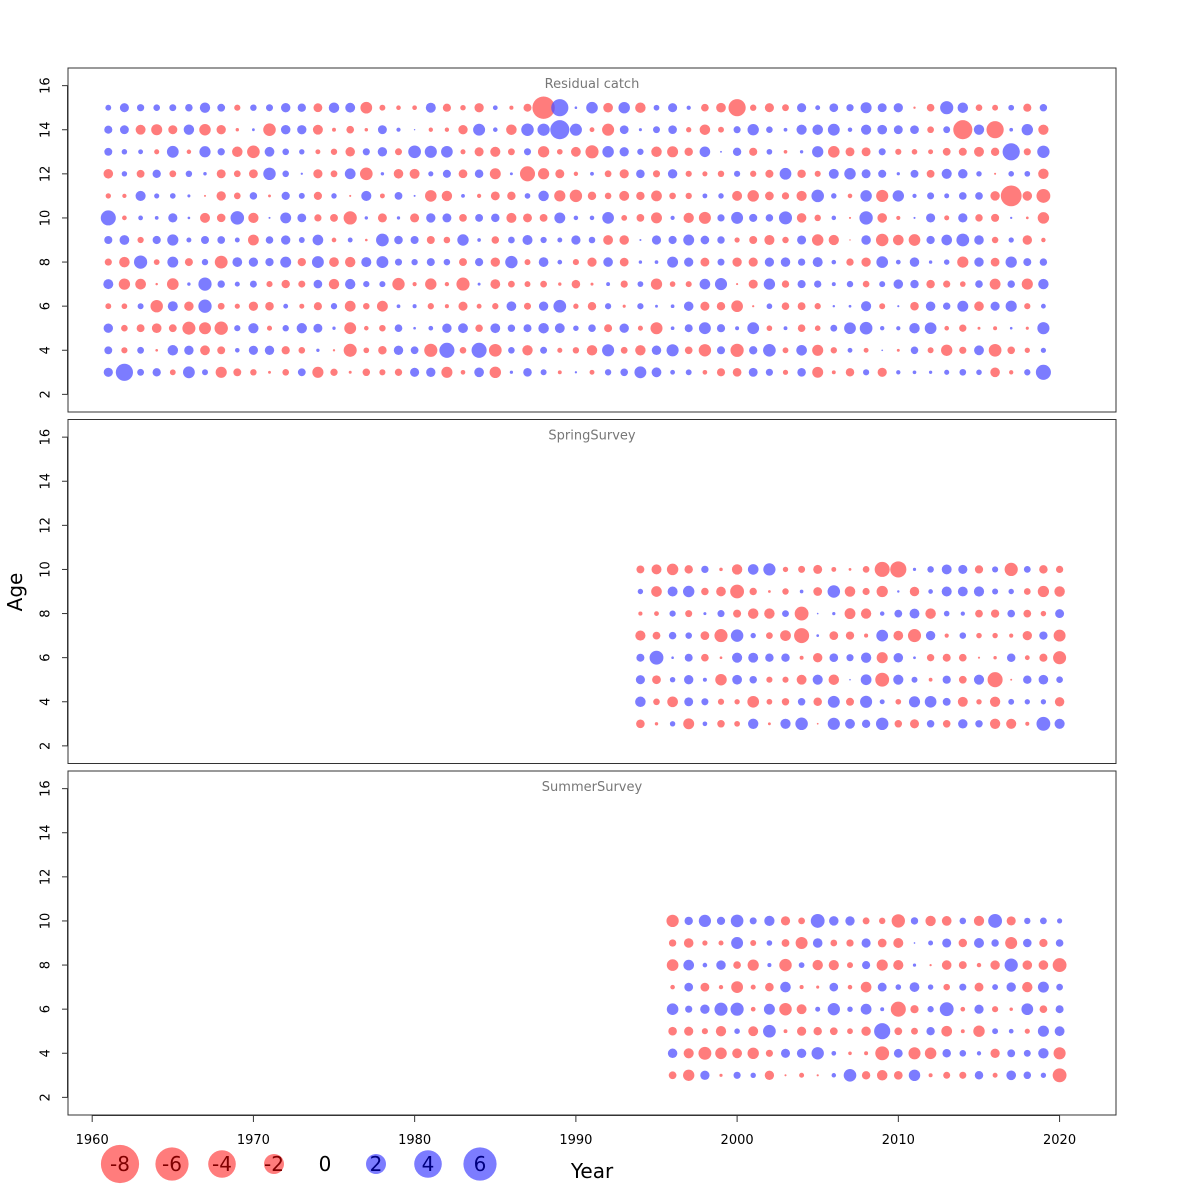 The width and height of the screenshot is (1200, 1204). What do you see at coordinates (222, 1164) in the screenshot?
I see `legend-label: -4` at bounding box center [222, 1164].